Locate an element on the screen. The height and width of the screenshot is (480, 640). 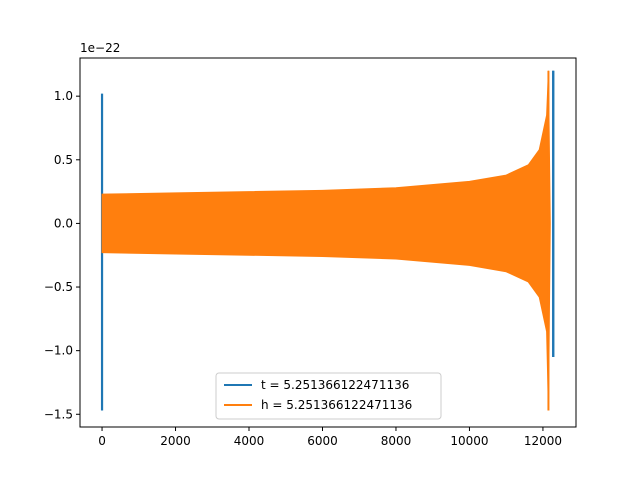
legend-box is located at coordinates (328, 396).